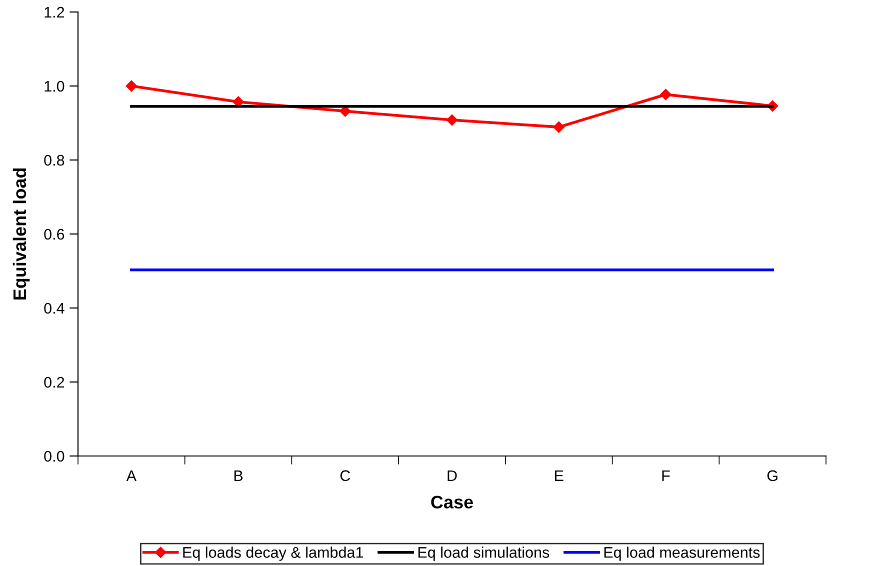 This screenshot has height=566, width=878. What do you see at coordinates (54, 234) in the screenshot?
I see `y-tick-label: 0.6` at bounding box center [54, 234].